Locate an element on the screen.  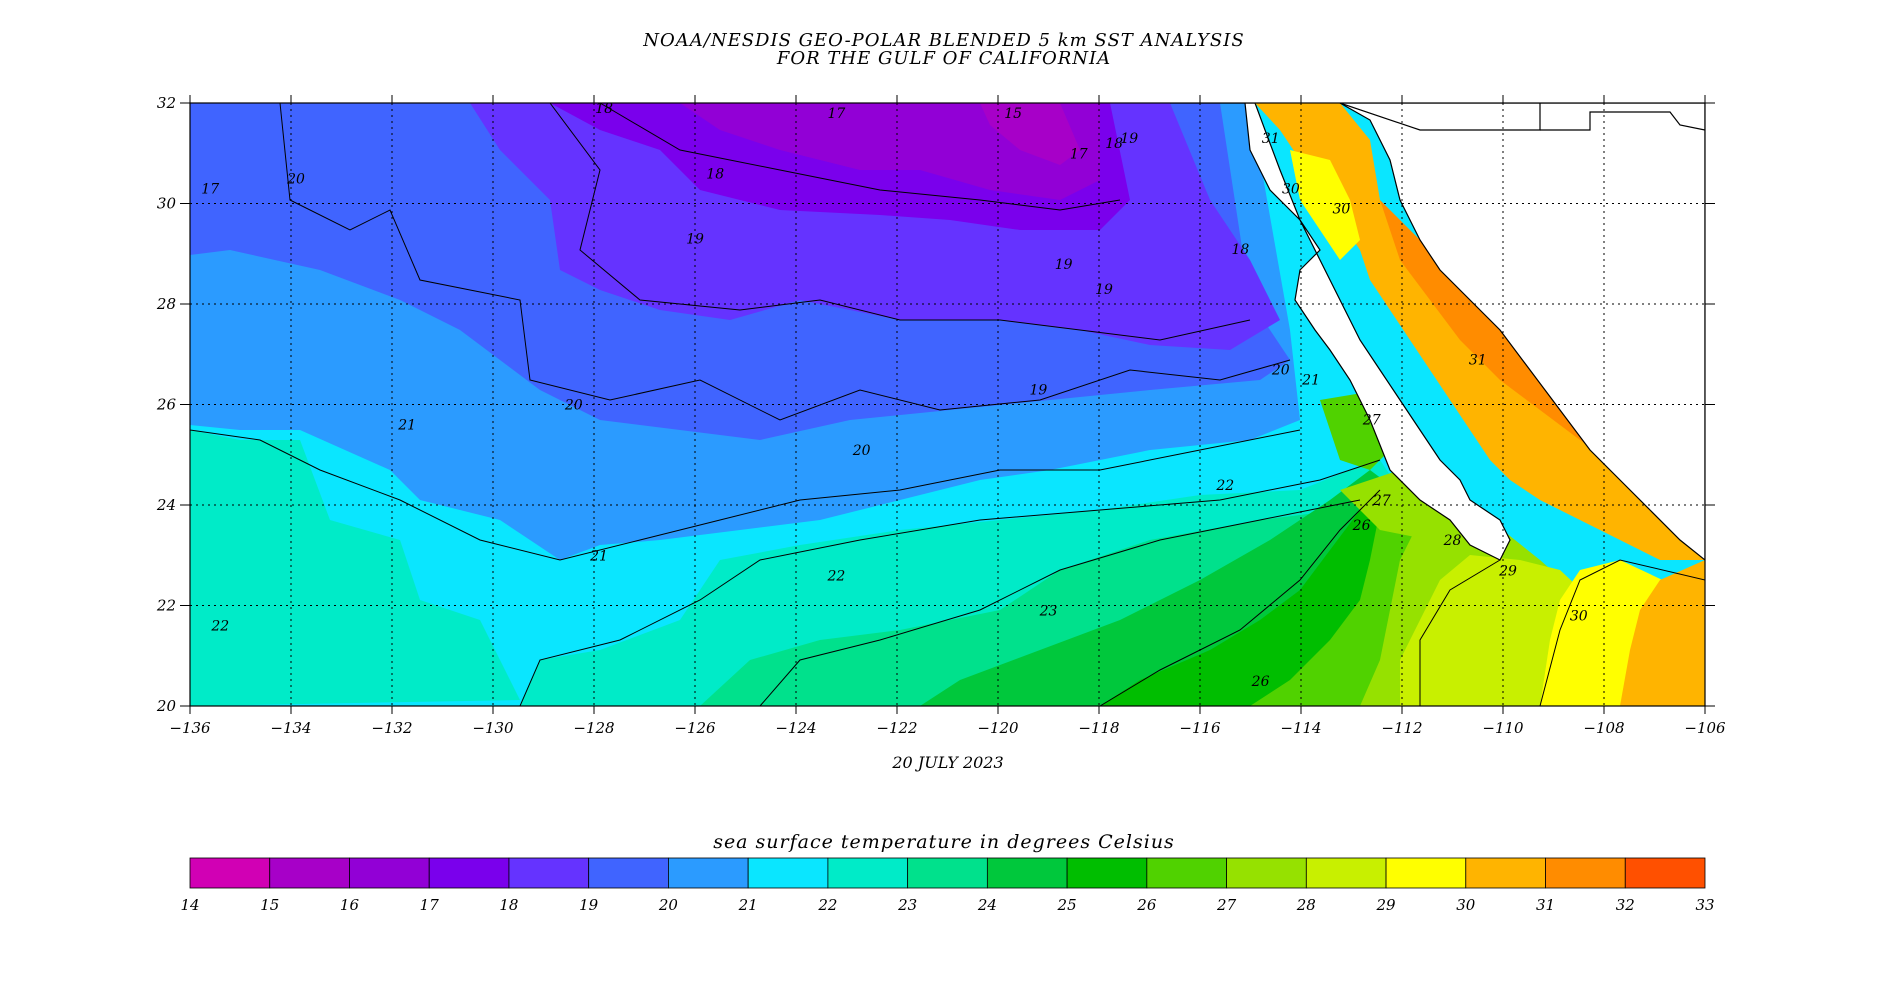
contour-label: 26 is located at coordinates (1361, 526).